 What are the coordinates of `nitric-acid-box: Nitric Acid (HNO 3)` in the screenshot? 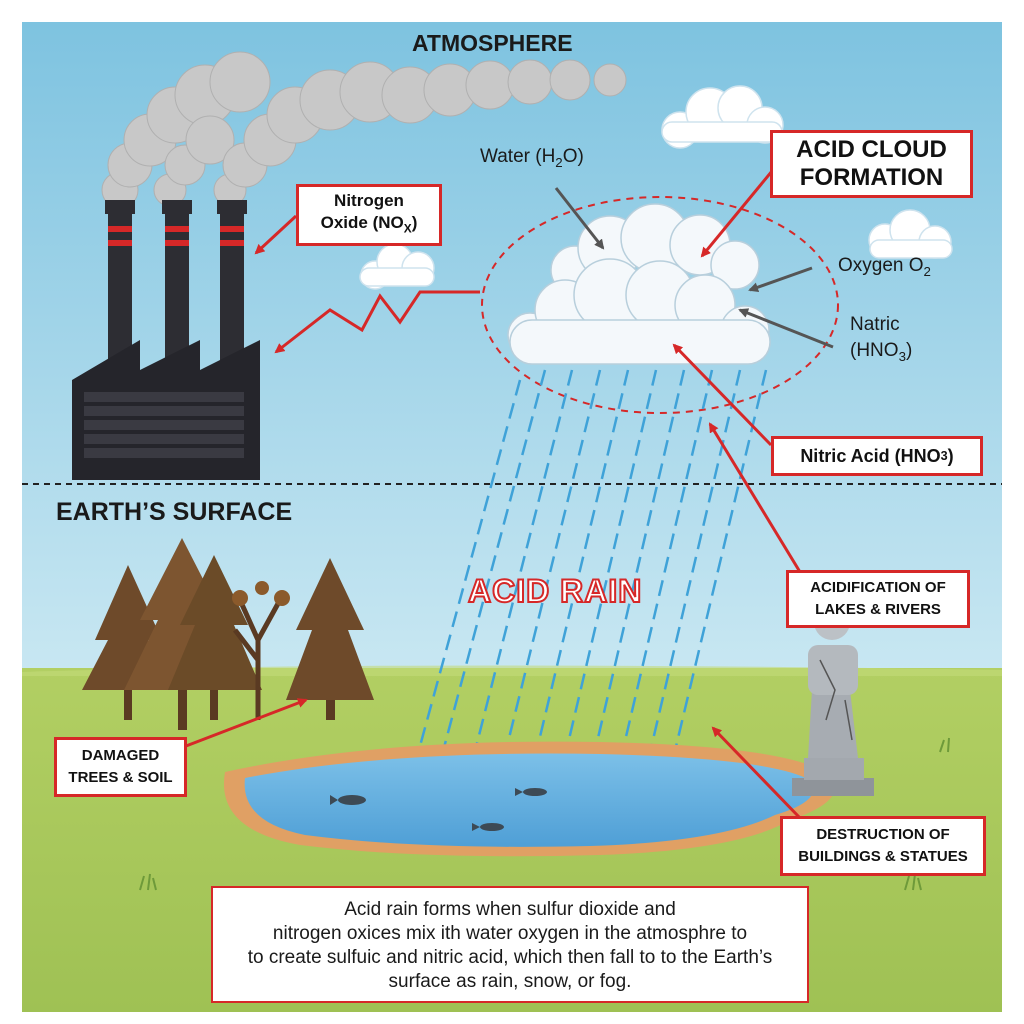 It's located at (877, 456).